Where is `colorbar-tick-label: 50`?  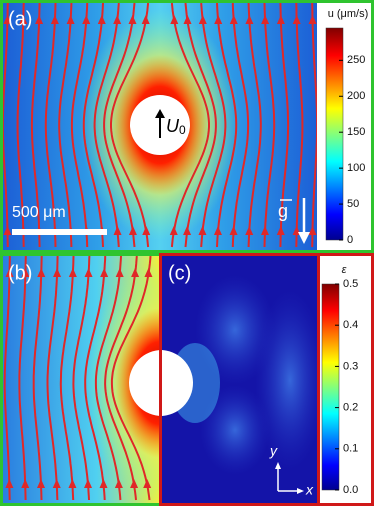 colorbar-tick-label: 50 is located at coordinates (353, 204).